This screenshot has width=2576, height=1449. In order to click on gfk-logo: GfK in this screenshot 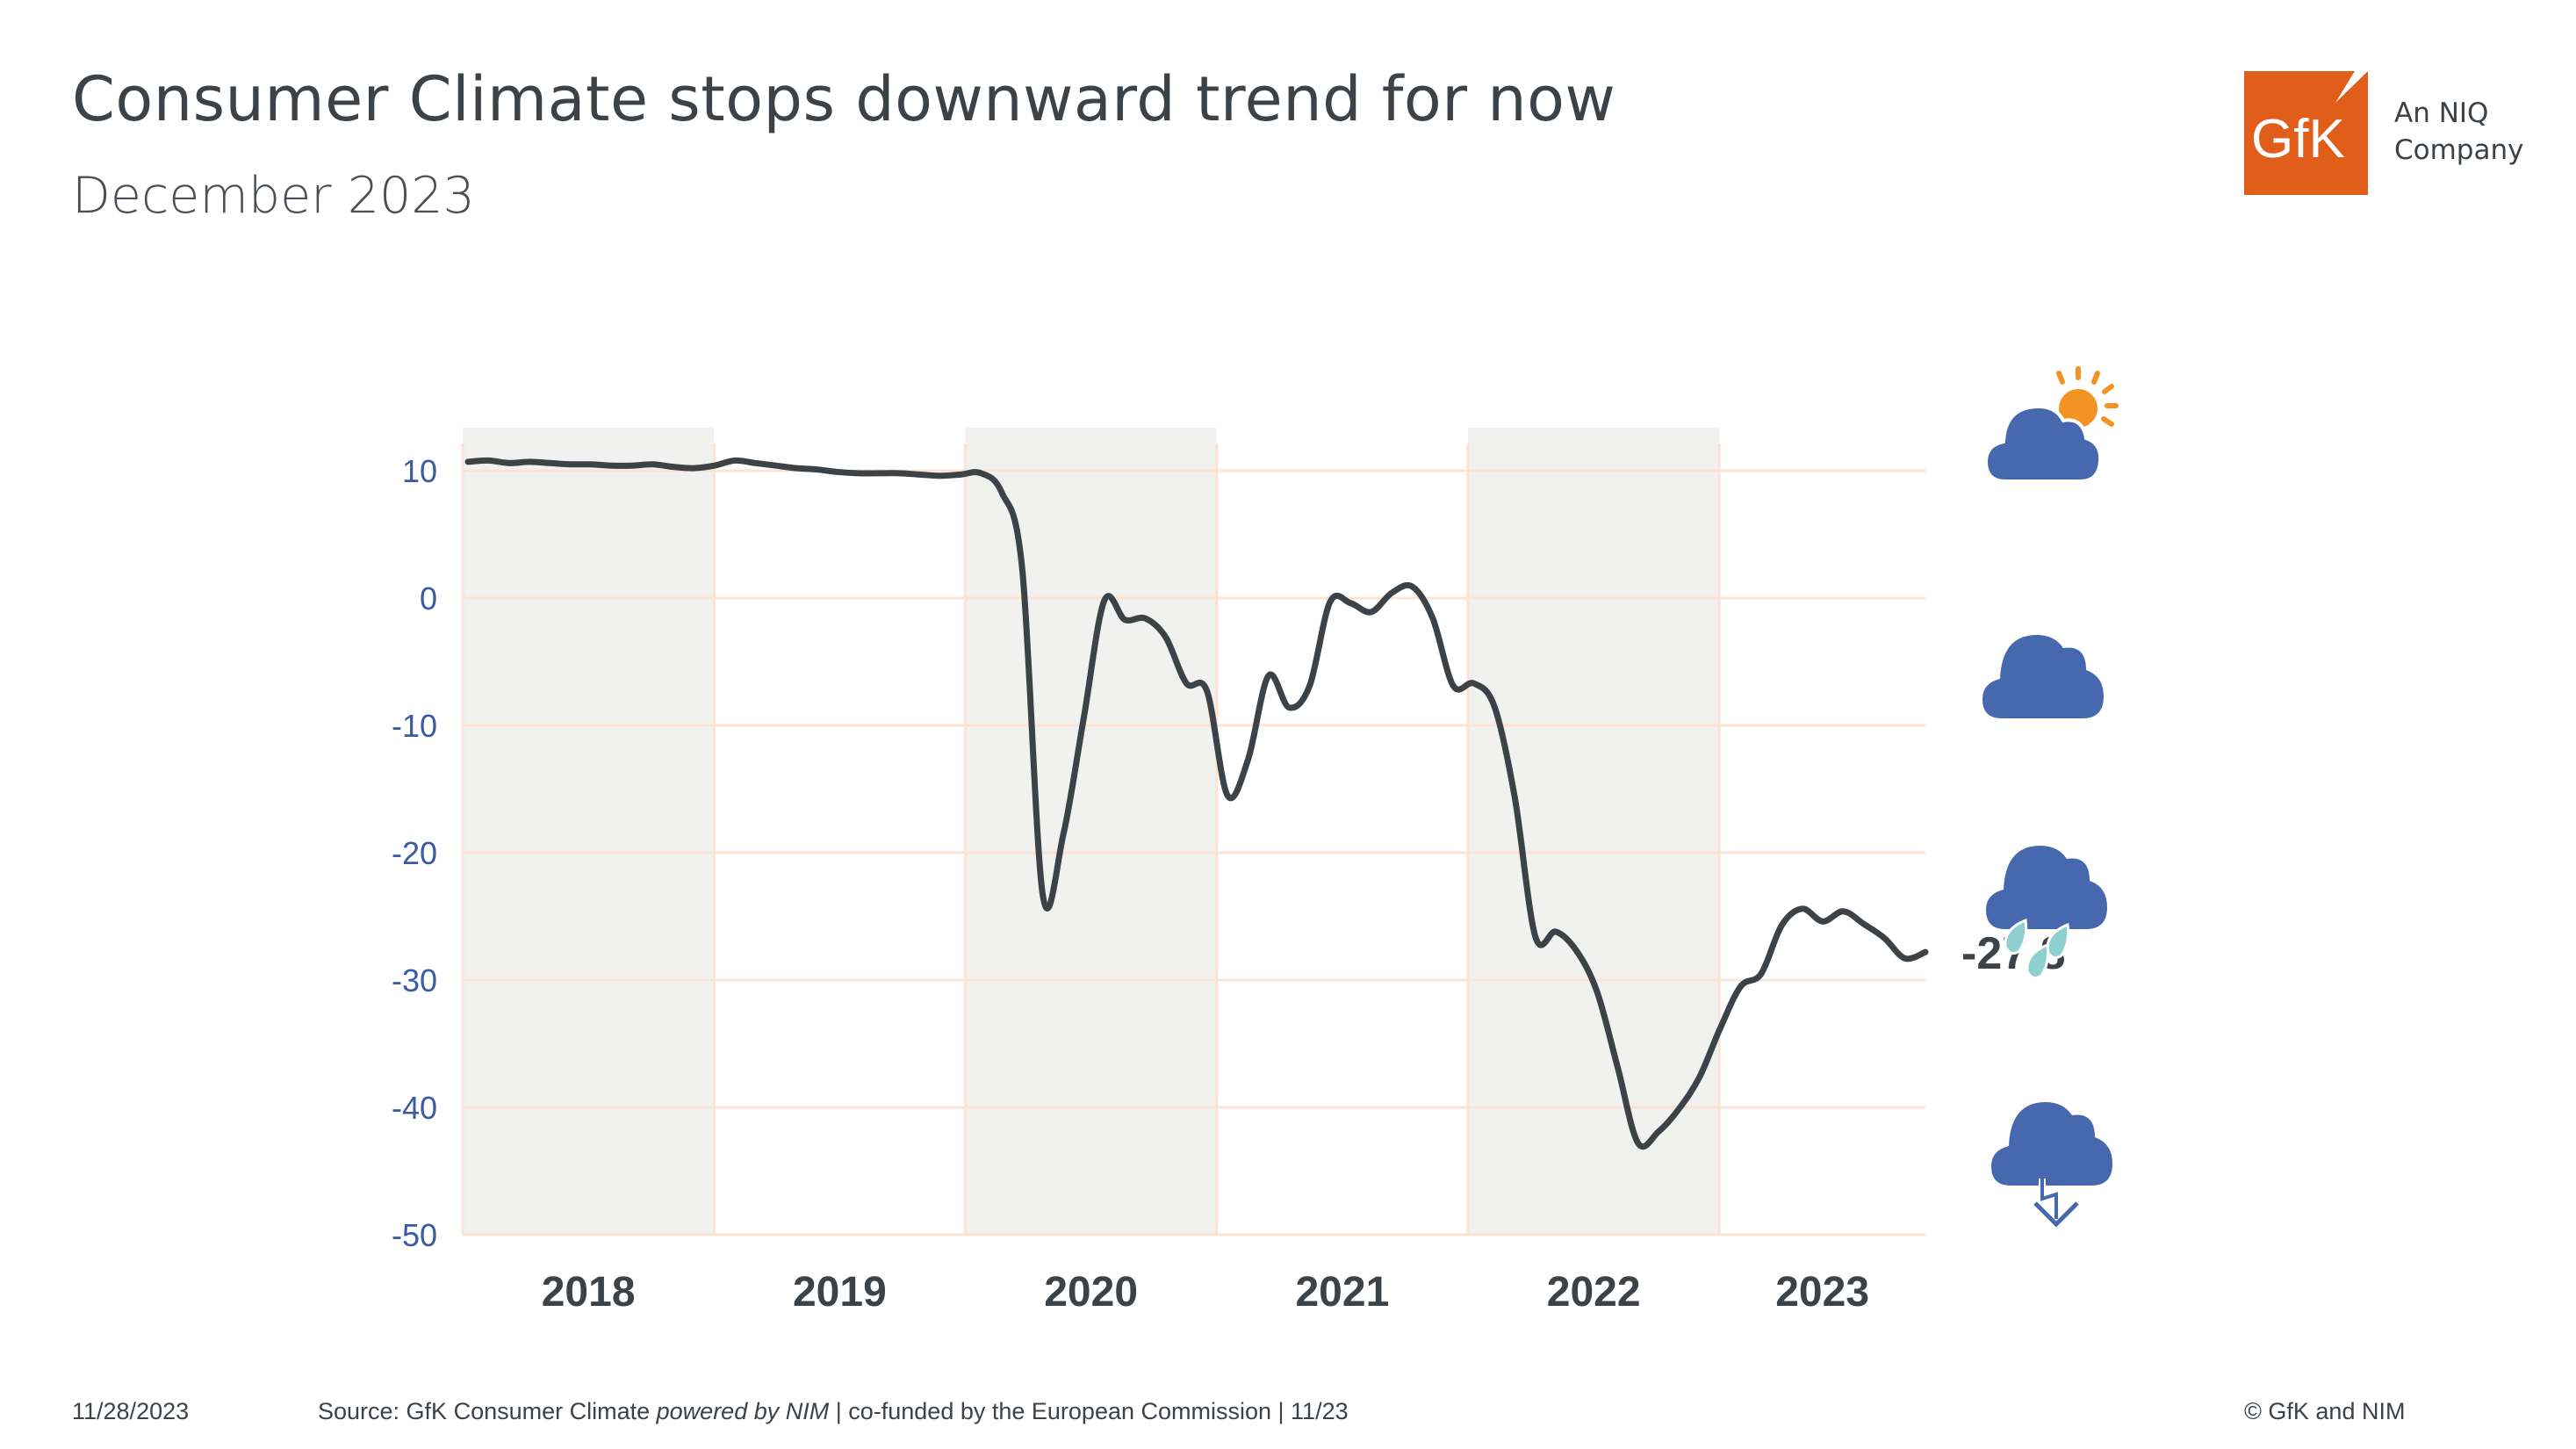, I will do `click(2306, 133)`.